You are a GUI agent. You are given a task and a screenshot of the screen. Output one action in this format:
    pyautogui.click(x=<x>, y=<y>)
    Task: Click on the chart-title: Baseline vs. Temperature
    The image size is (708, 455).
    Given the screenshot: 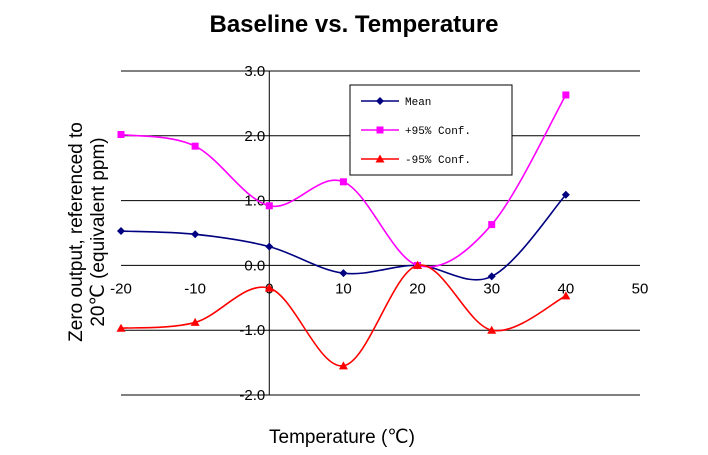 What is the action you would take?
    pyautogui.click(x=353, y=24)
    